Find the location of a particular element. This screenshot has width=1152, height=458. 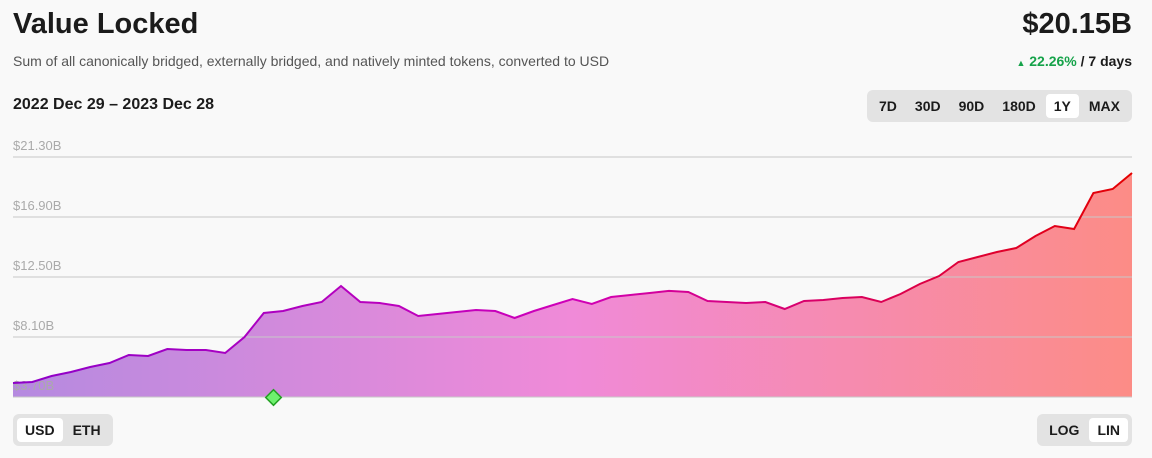

button: 30D is located at coordinates (927, 106).